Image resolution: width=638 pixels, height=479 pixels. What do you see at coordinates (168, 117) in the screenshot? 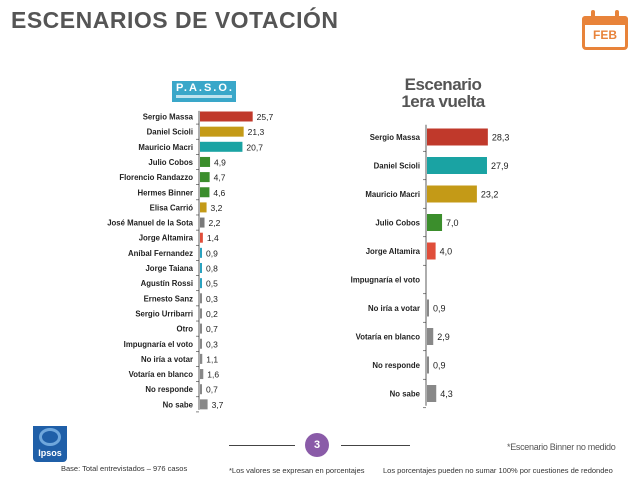
I see `chart-0-category-label: Sergio Massa` at bounding box center [168, 117].